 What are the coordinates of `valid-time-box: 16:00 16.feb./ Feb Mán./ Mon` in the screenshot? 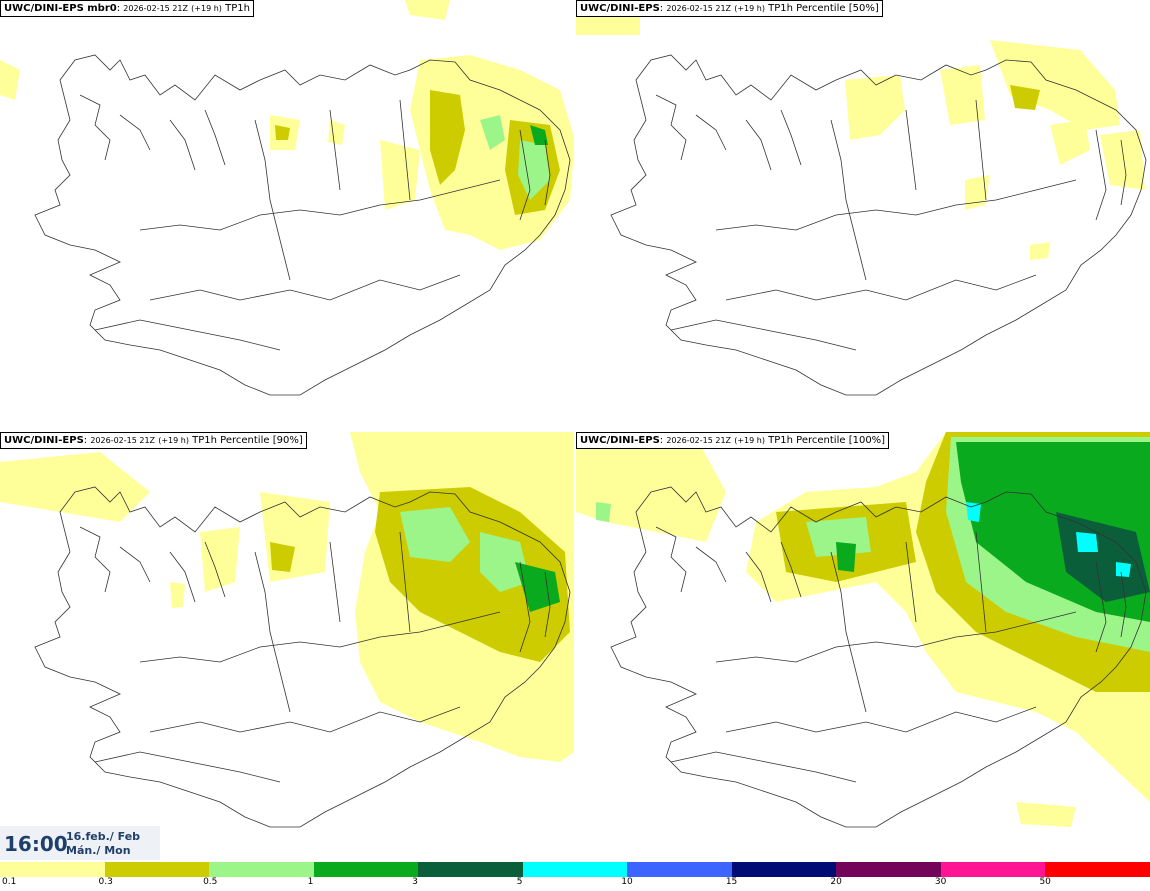 It's located at (80, 843).